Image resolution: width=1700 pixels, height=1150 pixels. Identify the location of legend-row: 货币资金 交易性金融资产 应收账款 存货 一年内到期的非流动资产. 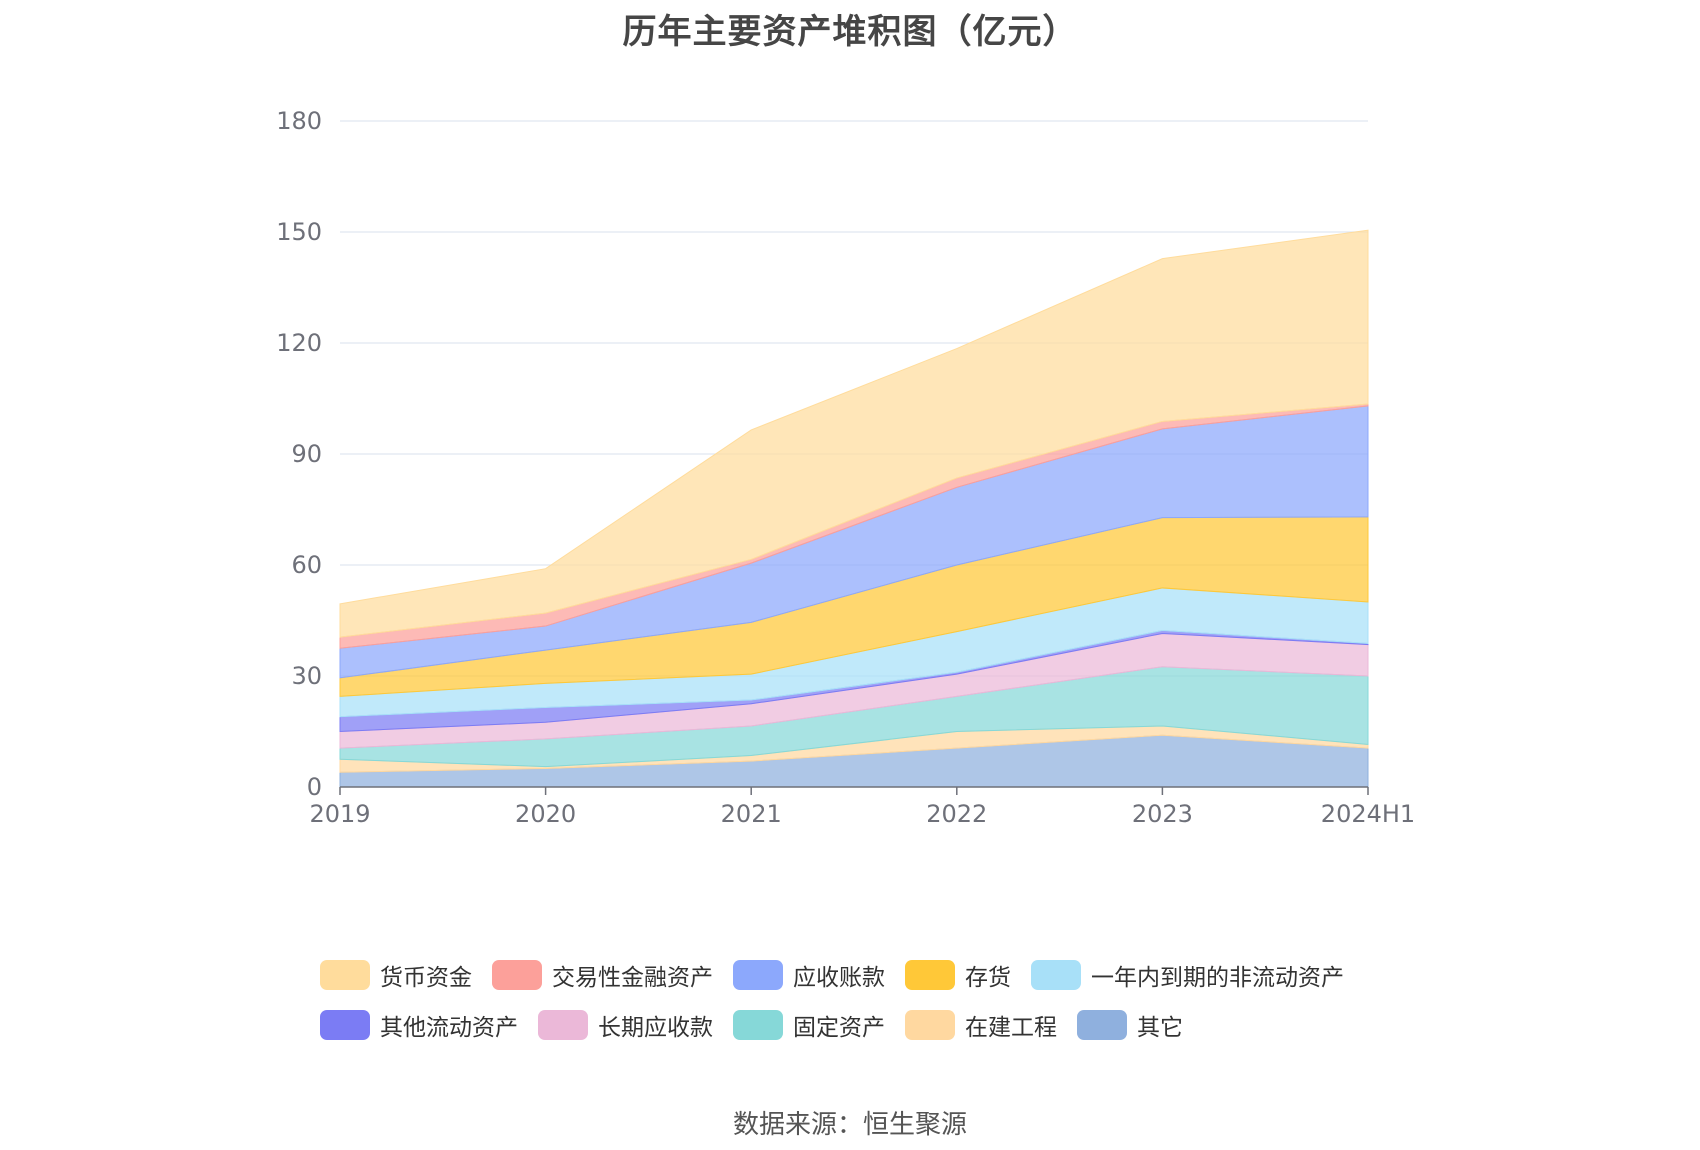
(880, 975).